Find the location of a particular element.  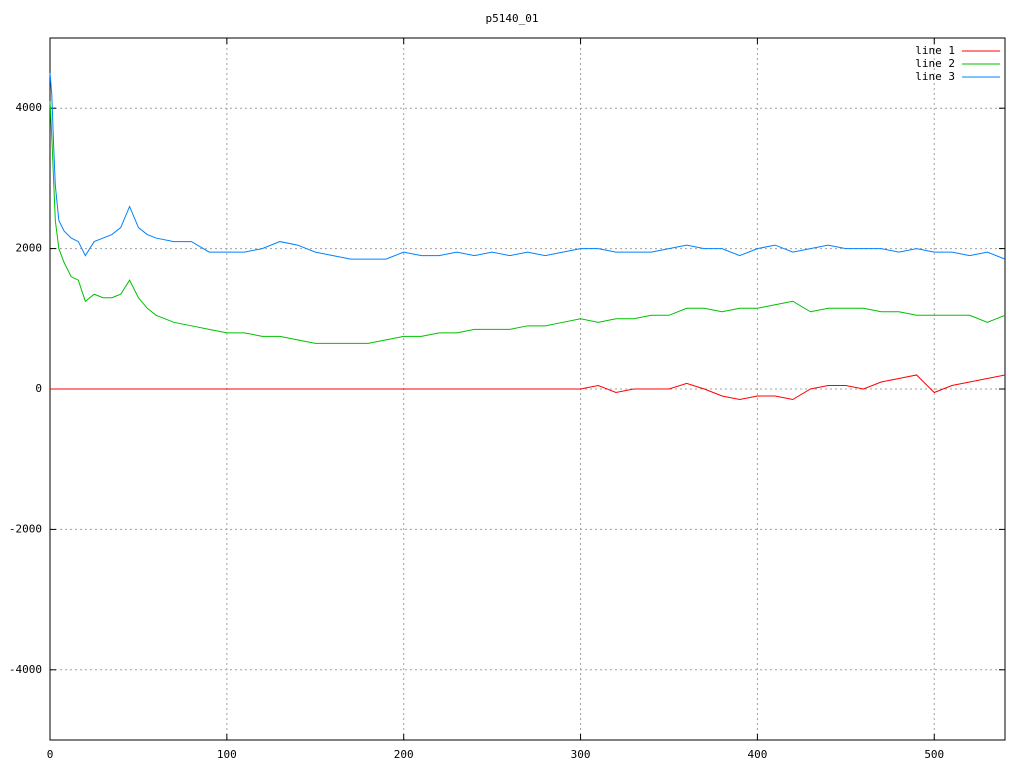

x-tick-label: 300 is located at coordinates (581, 754).